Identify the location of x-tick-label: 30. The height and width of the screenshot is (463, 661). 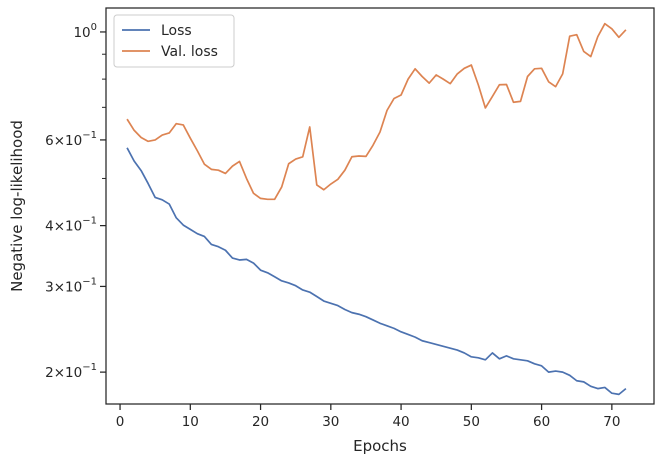
(330, 422).